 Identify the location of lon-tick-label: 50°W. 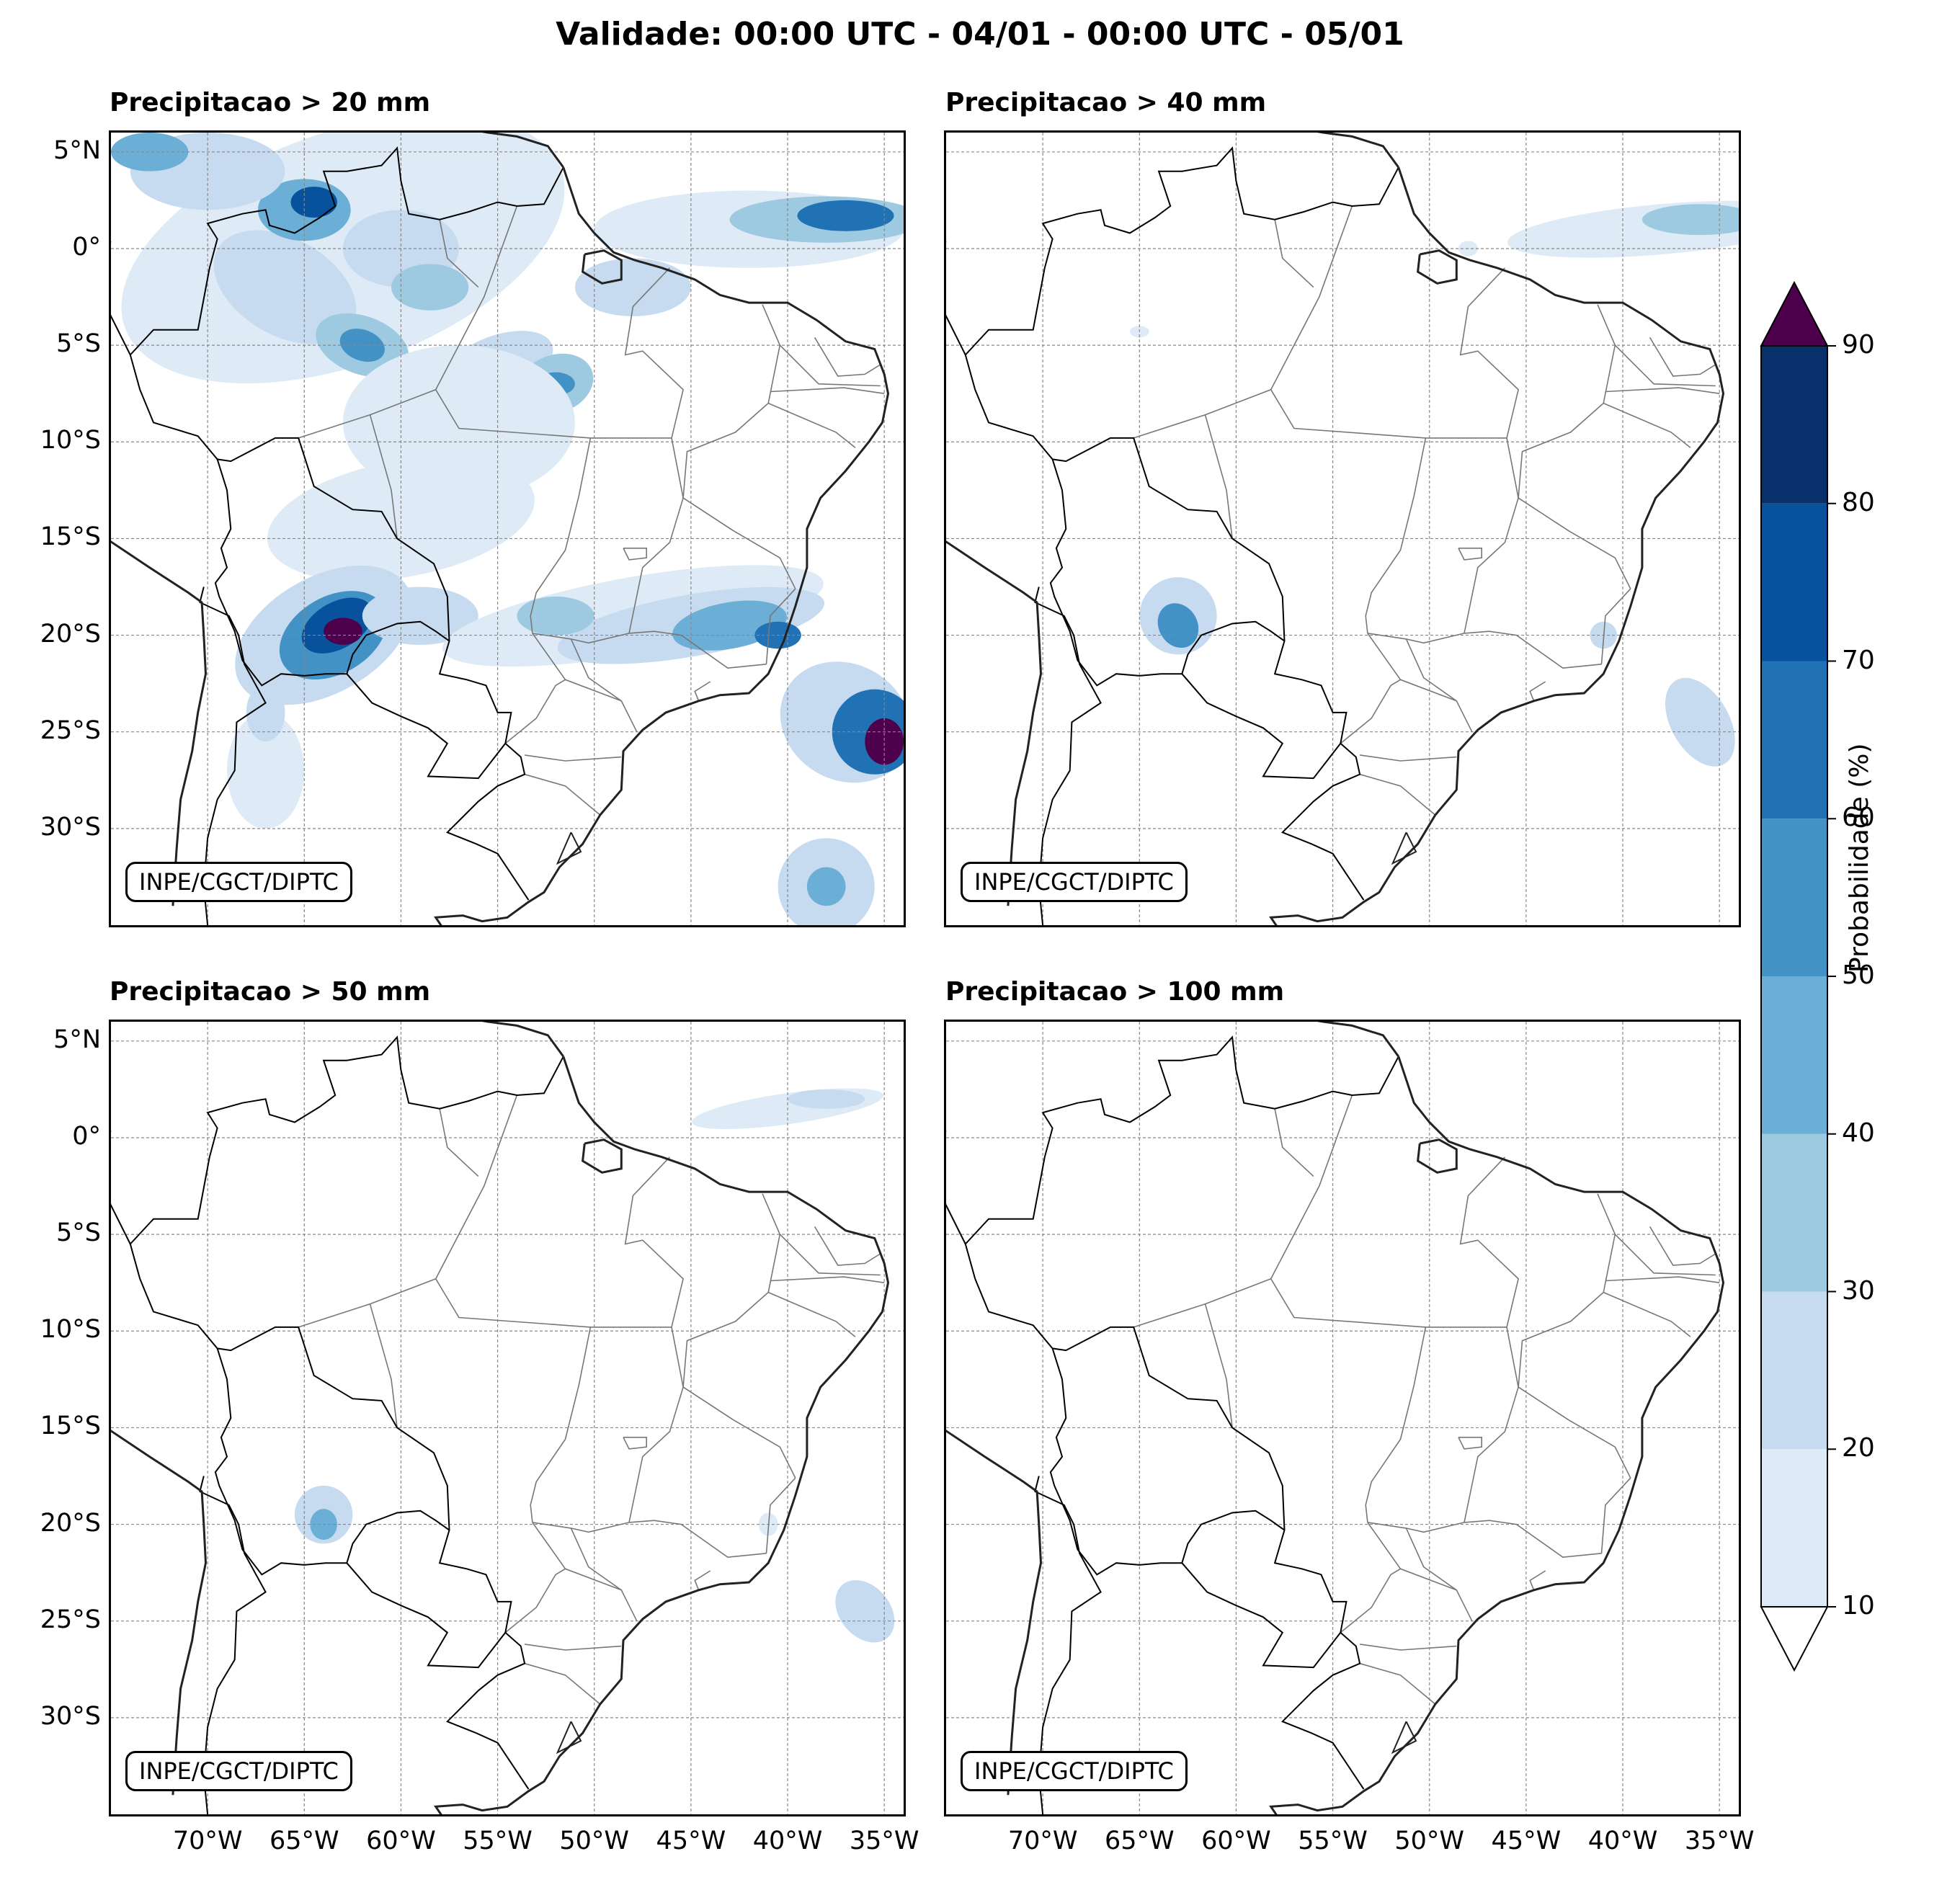
(1429, 1841).